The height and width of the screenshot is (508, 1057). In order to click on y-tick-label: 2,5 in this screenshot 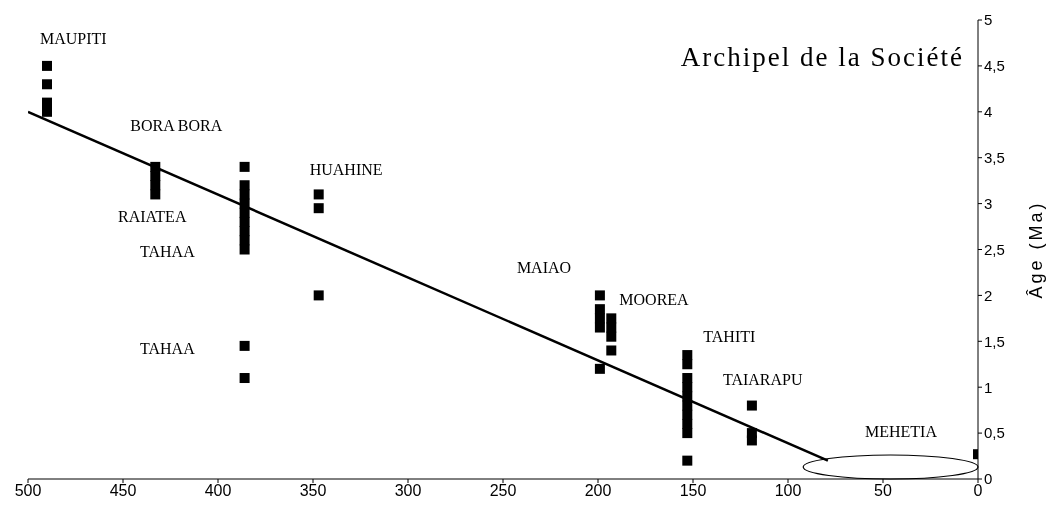, I will do `click(994, 249)`.